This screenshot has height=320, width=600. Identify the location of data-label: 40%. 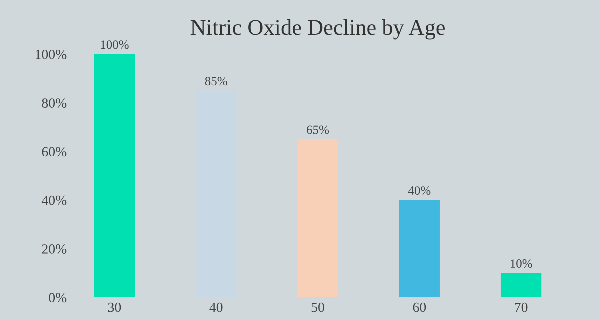
(419, 191).